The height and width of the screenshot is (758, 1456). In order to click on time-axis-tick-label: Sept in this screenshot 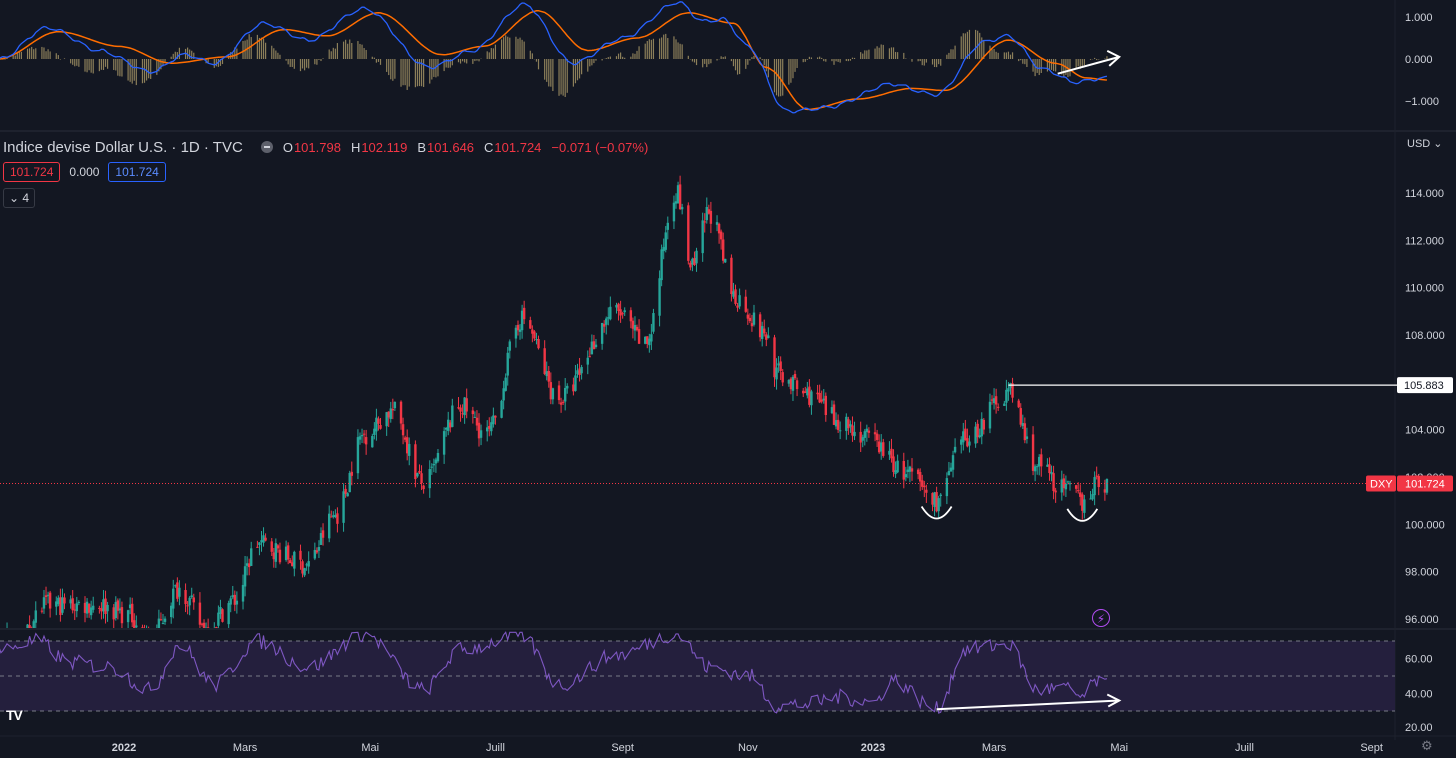, I will do `click(1371, 748)`.